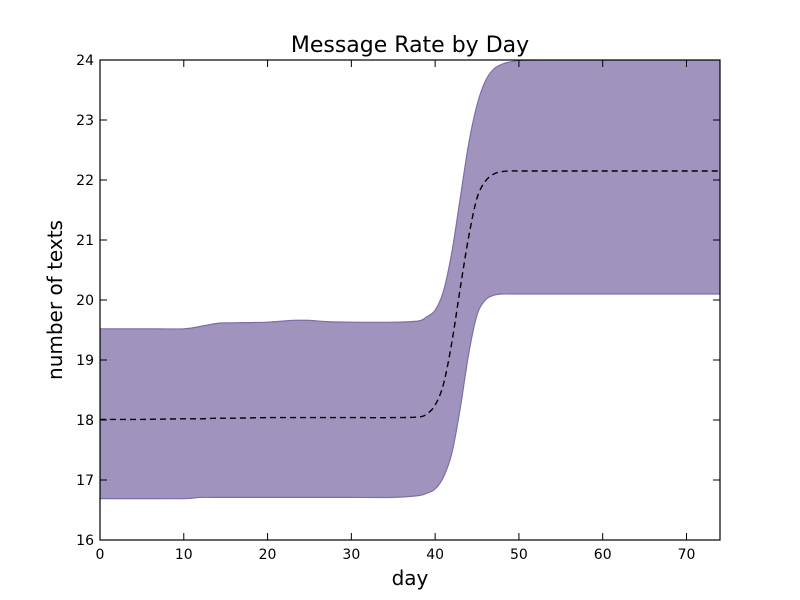 Image resolution: width=800 pixels, height=600 pixels. Describe the element at coordinates (519, 555) in the screenshot. I see `x-tick-label: 50` at that location.